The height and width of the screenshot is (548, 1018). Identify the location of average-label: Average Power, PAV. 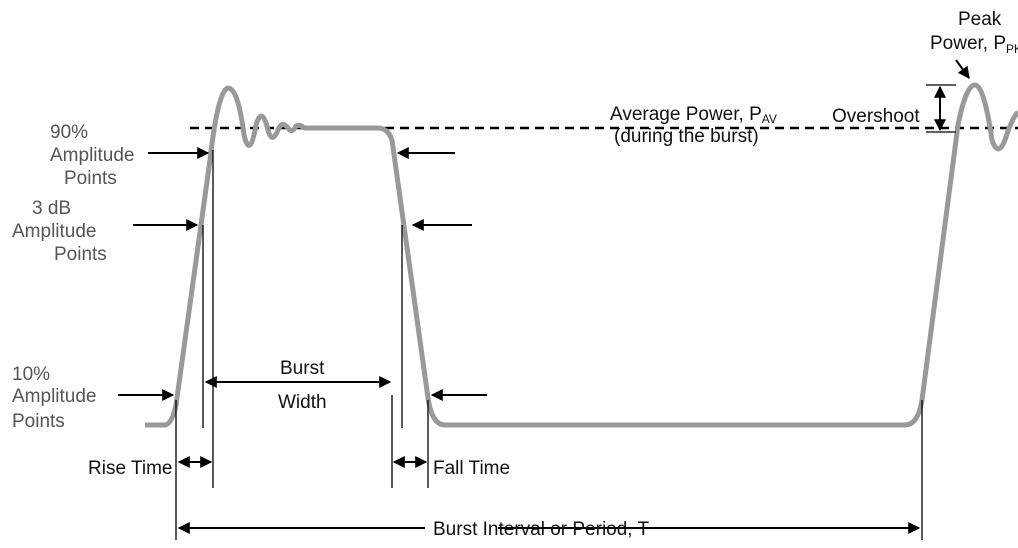
(693, 115).